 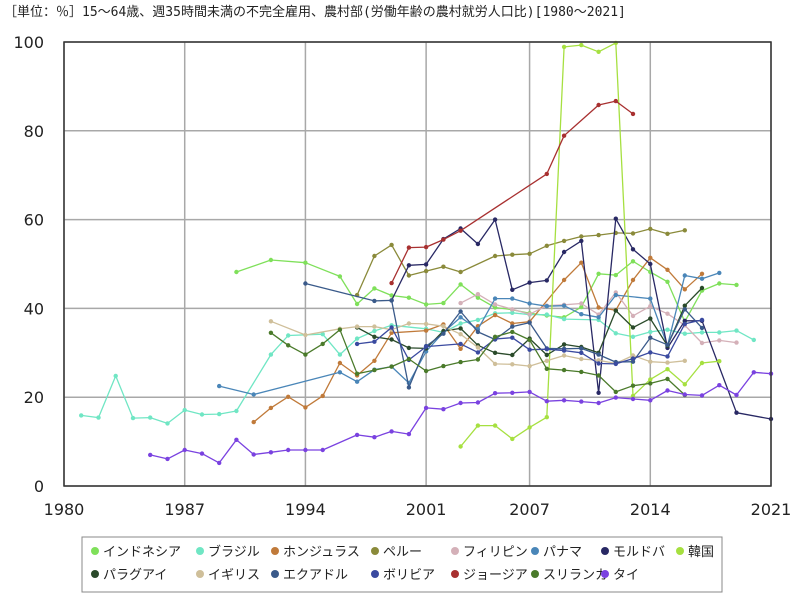 I want to click on legend-label: パナマ, so click(x=562, y=552).